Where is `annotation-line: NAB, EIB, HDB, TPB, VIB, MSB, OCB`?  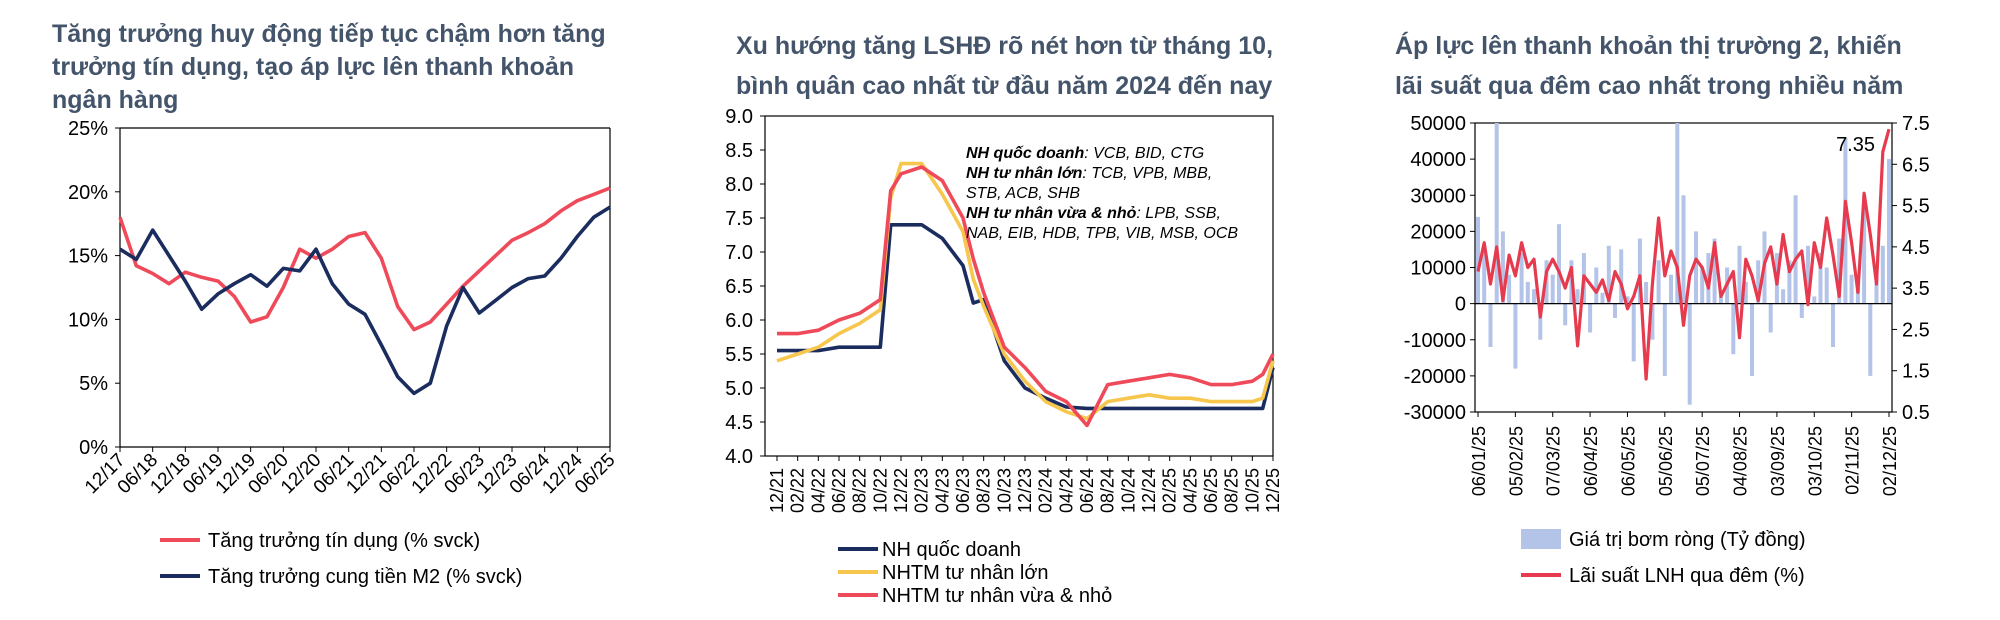 annotation-line: NAB, EIB, HDB, TPB, VIB, MSB, OCB is located at coordinates (1102, 233).